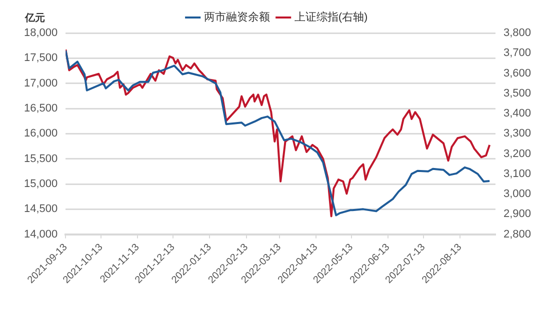 The width and height of the screenshot is (553, 325). I want to click on y-tick-label: 17,000, so click(41, 83).